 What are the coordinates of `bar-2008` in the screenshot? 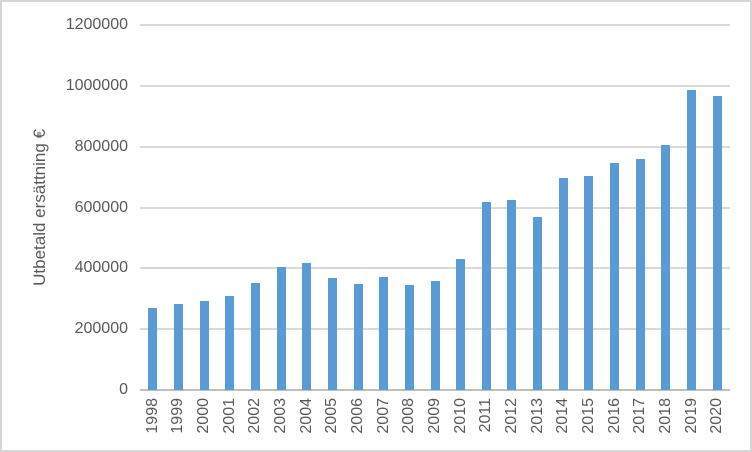 It's located at (409, 337).